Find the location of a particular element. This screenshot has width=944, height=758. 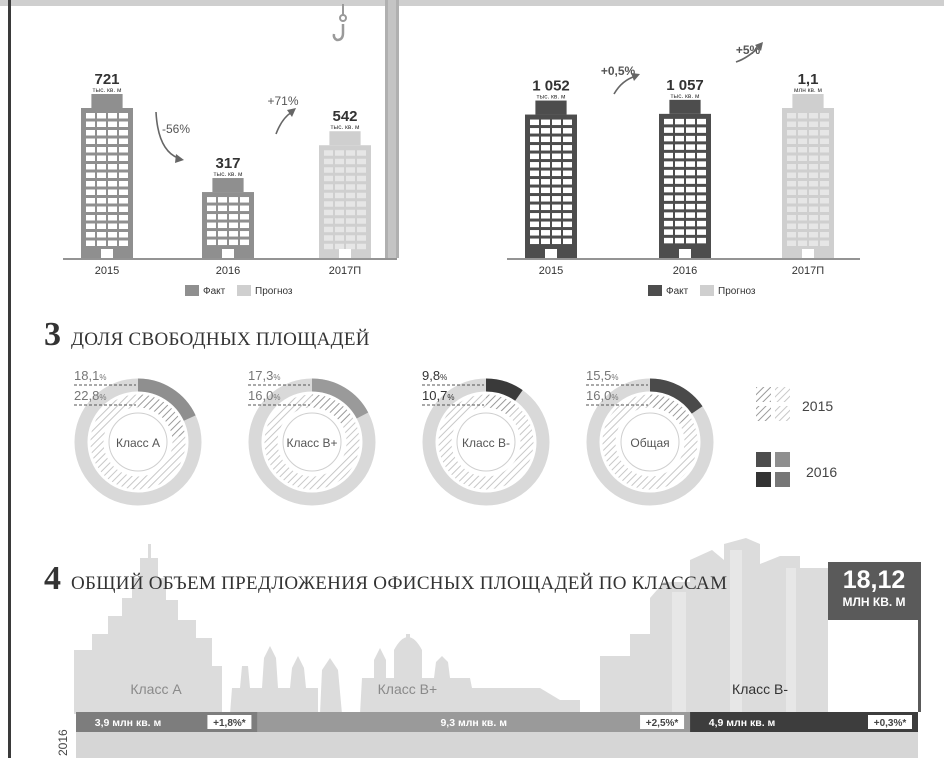

legend-fact-label: Факт is located at coordinates (677, 291).